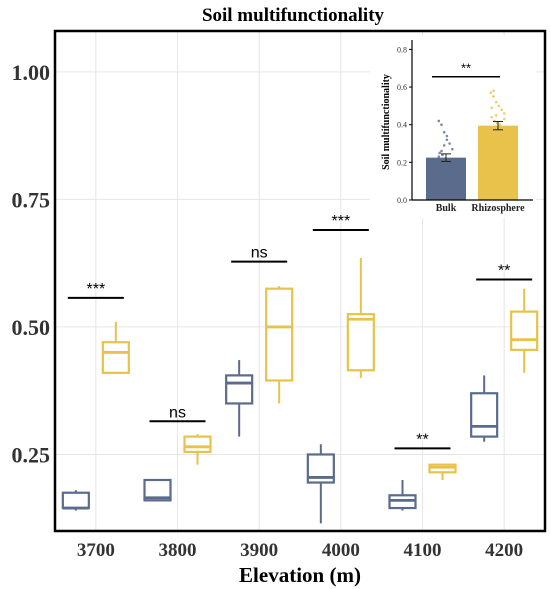 The height and width of the screenshot is (589, 551). I want to click on inset-y-tick-label: 0.0, so click(402, 200).